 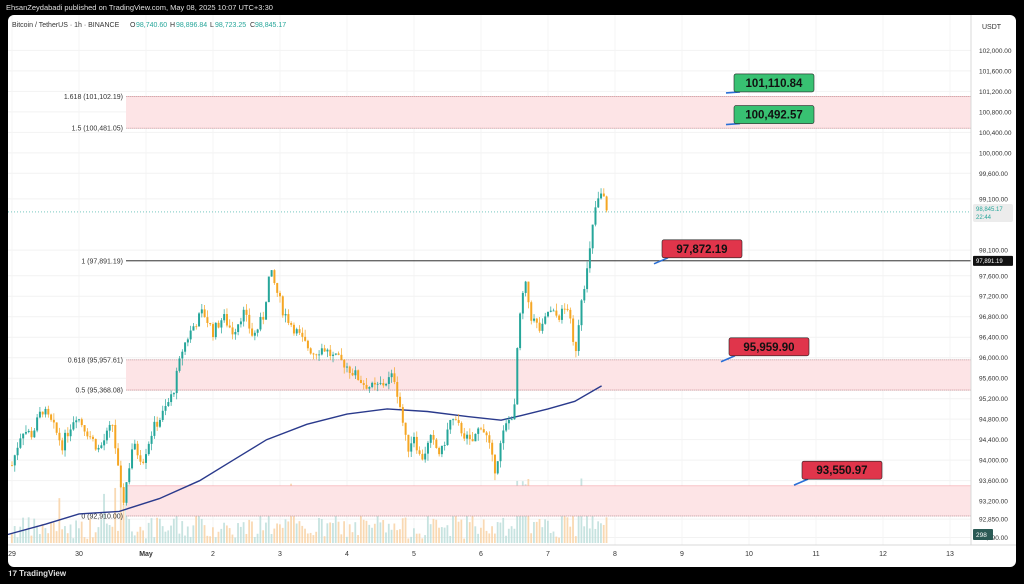 What do you see at coordinates (993, 420) in the screenshot?
I see `price-tick-label: 94,800.00` at bounding box center [993, 420].